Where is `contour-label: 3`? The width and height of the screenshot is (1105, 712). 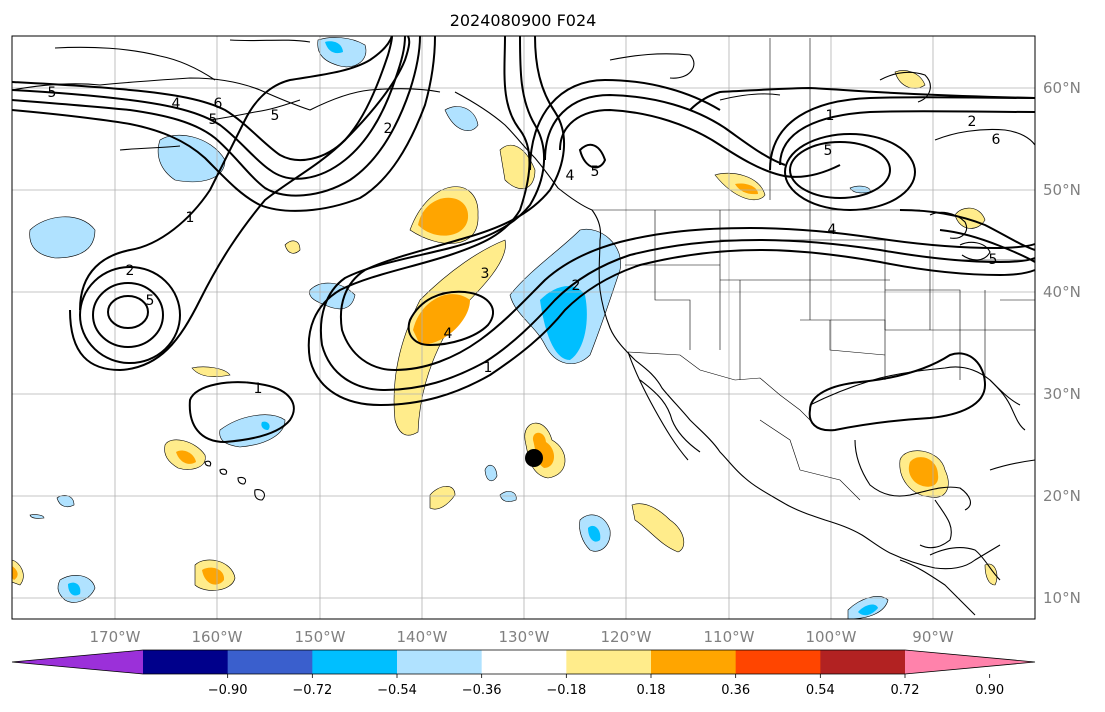 contour-label: 3 is located at coordinates (485, 274).